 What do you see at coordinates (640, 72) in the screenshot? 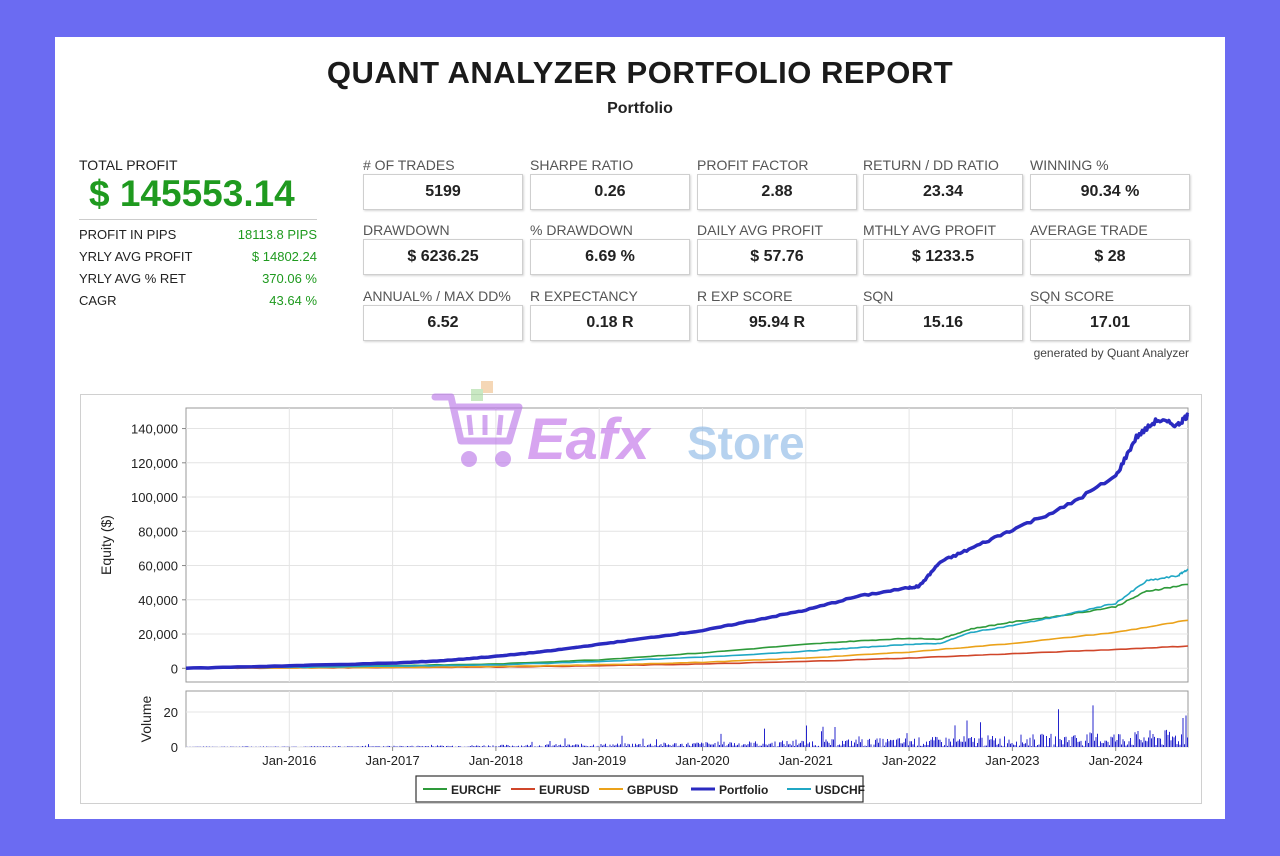
I see `report-title: QUANT ANALYZER PORTFOLIO REPORT` at bounding box center [640, 72].